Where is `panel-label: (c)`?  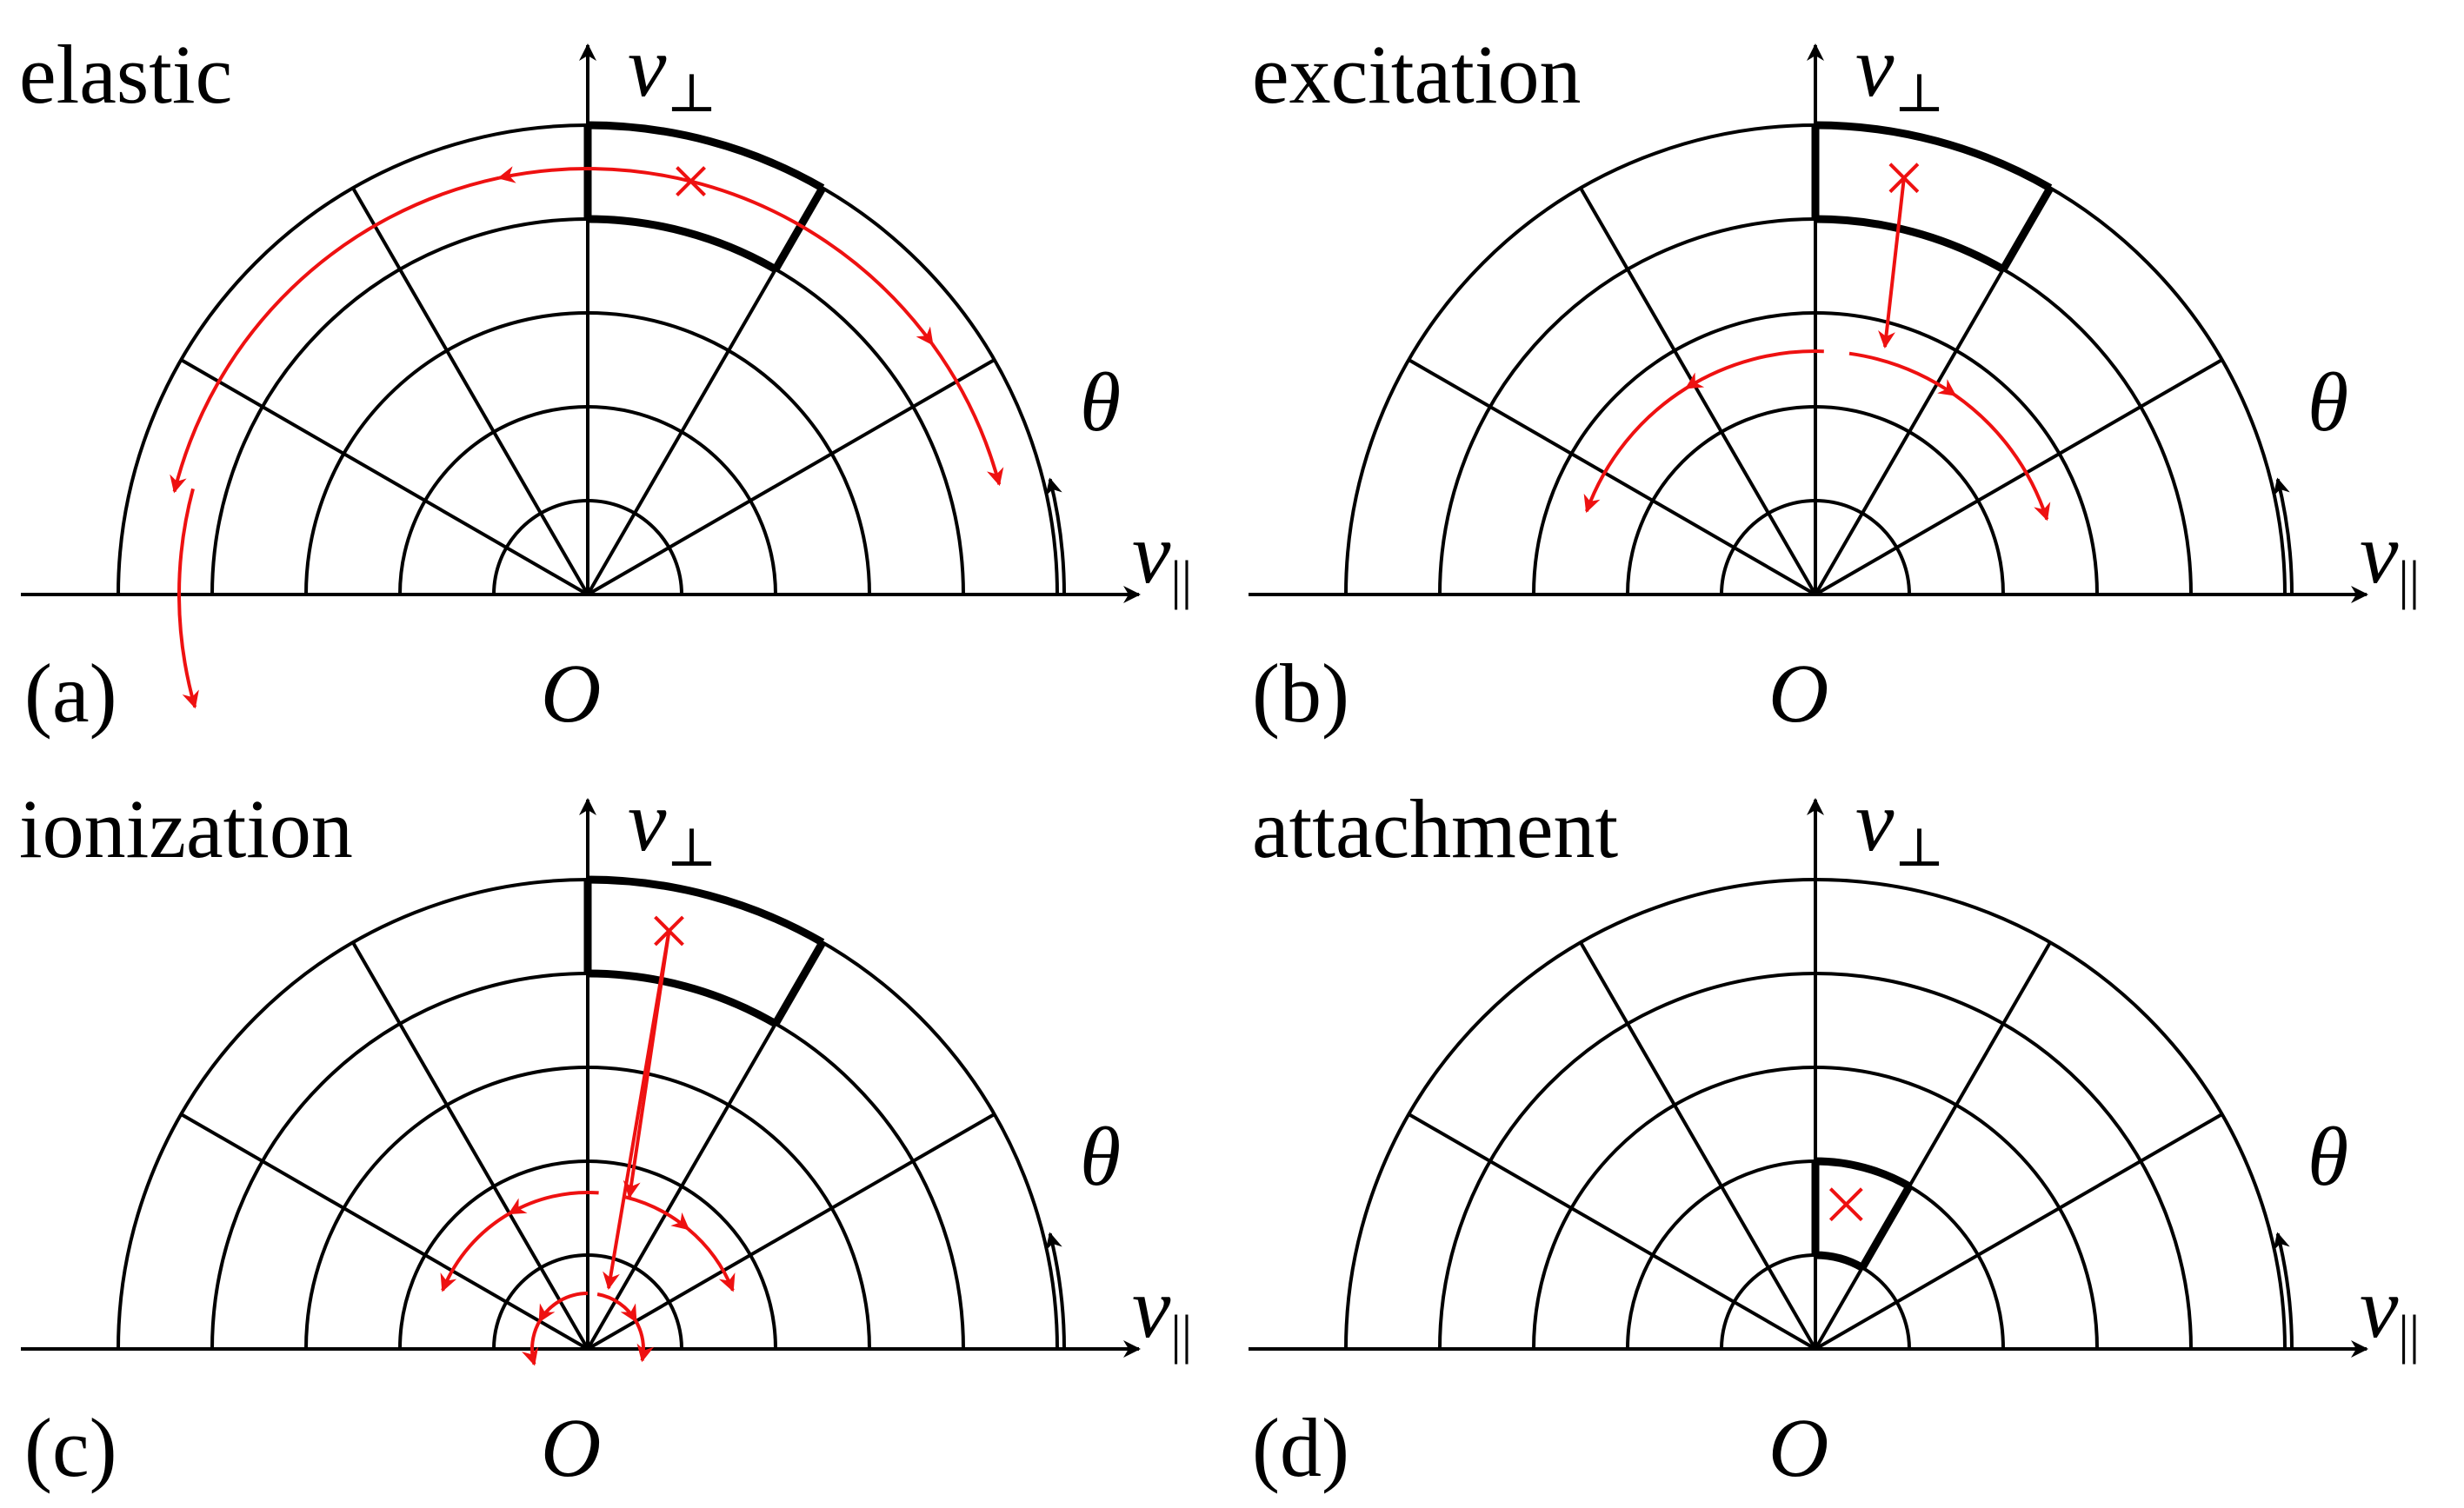 panel-label: (c) is located at coordinates (70, 1447).